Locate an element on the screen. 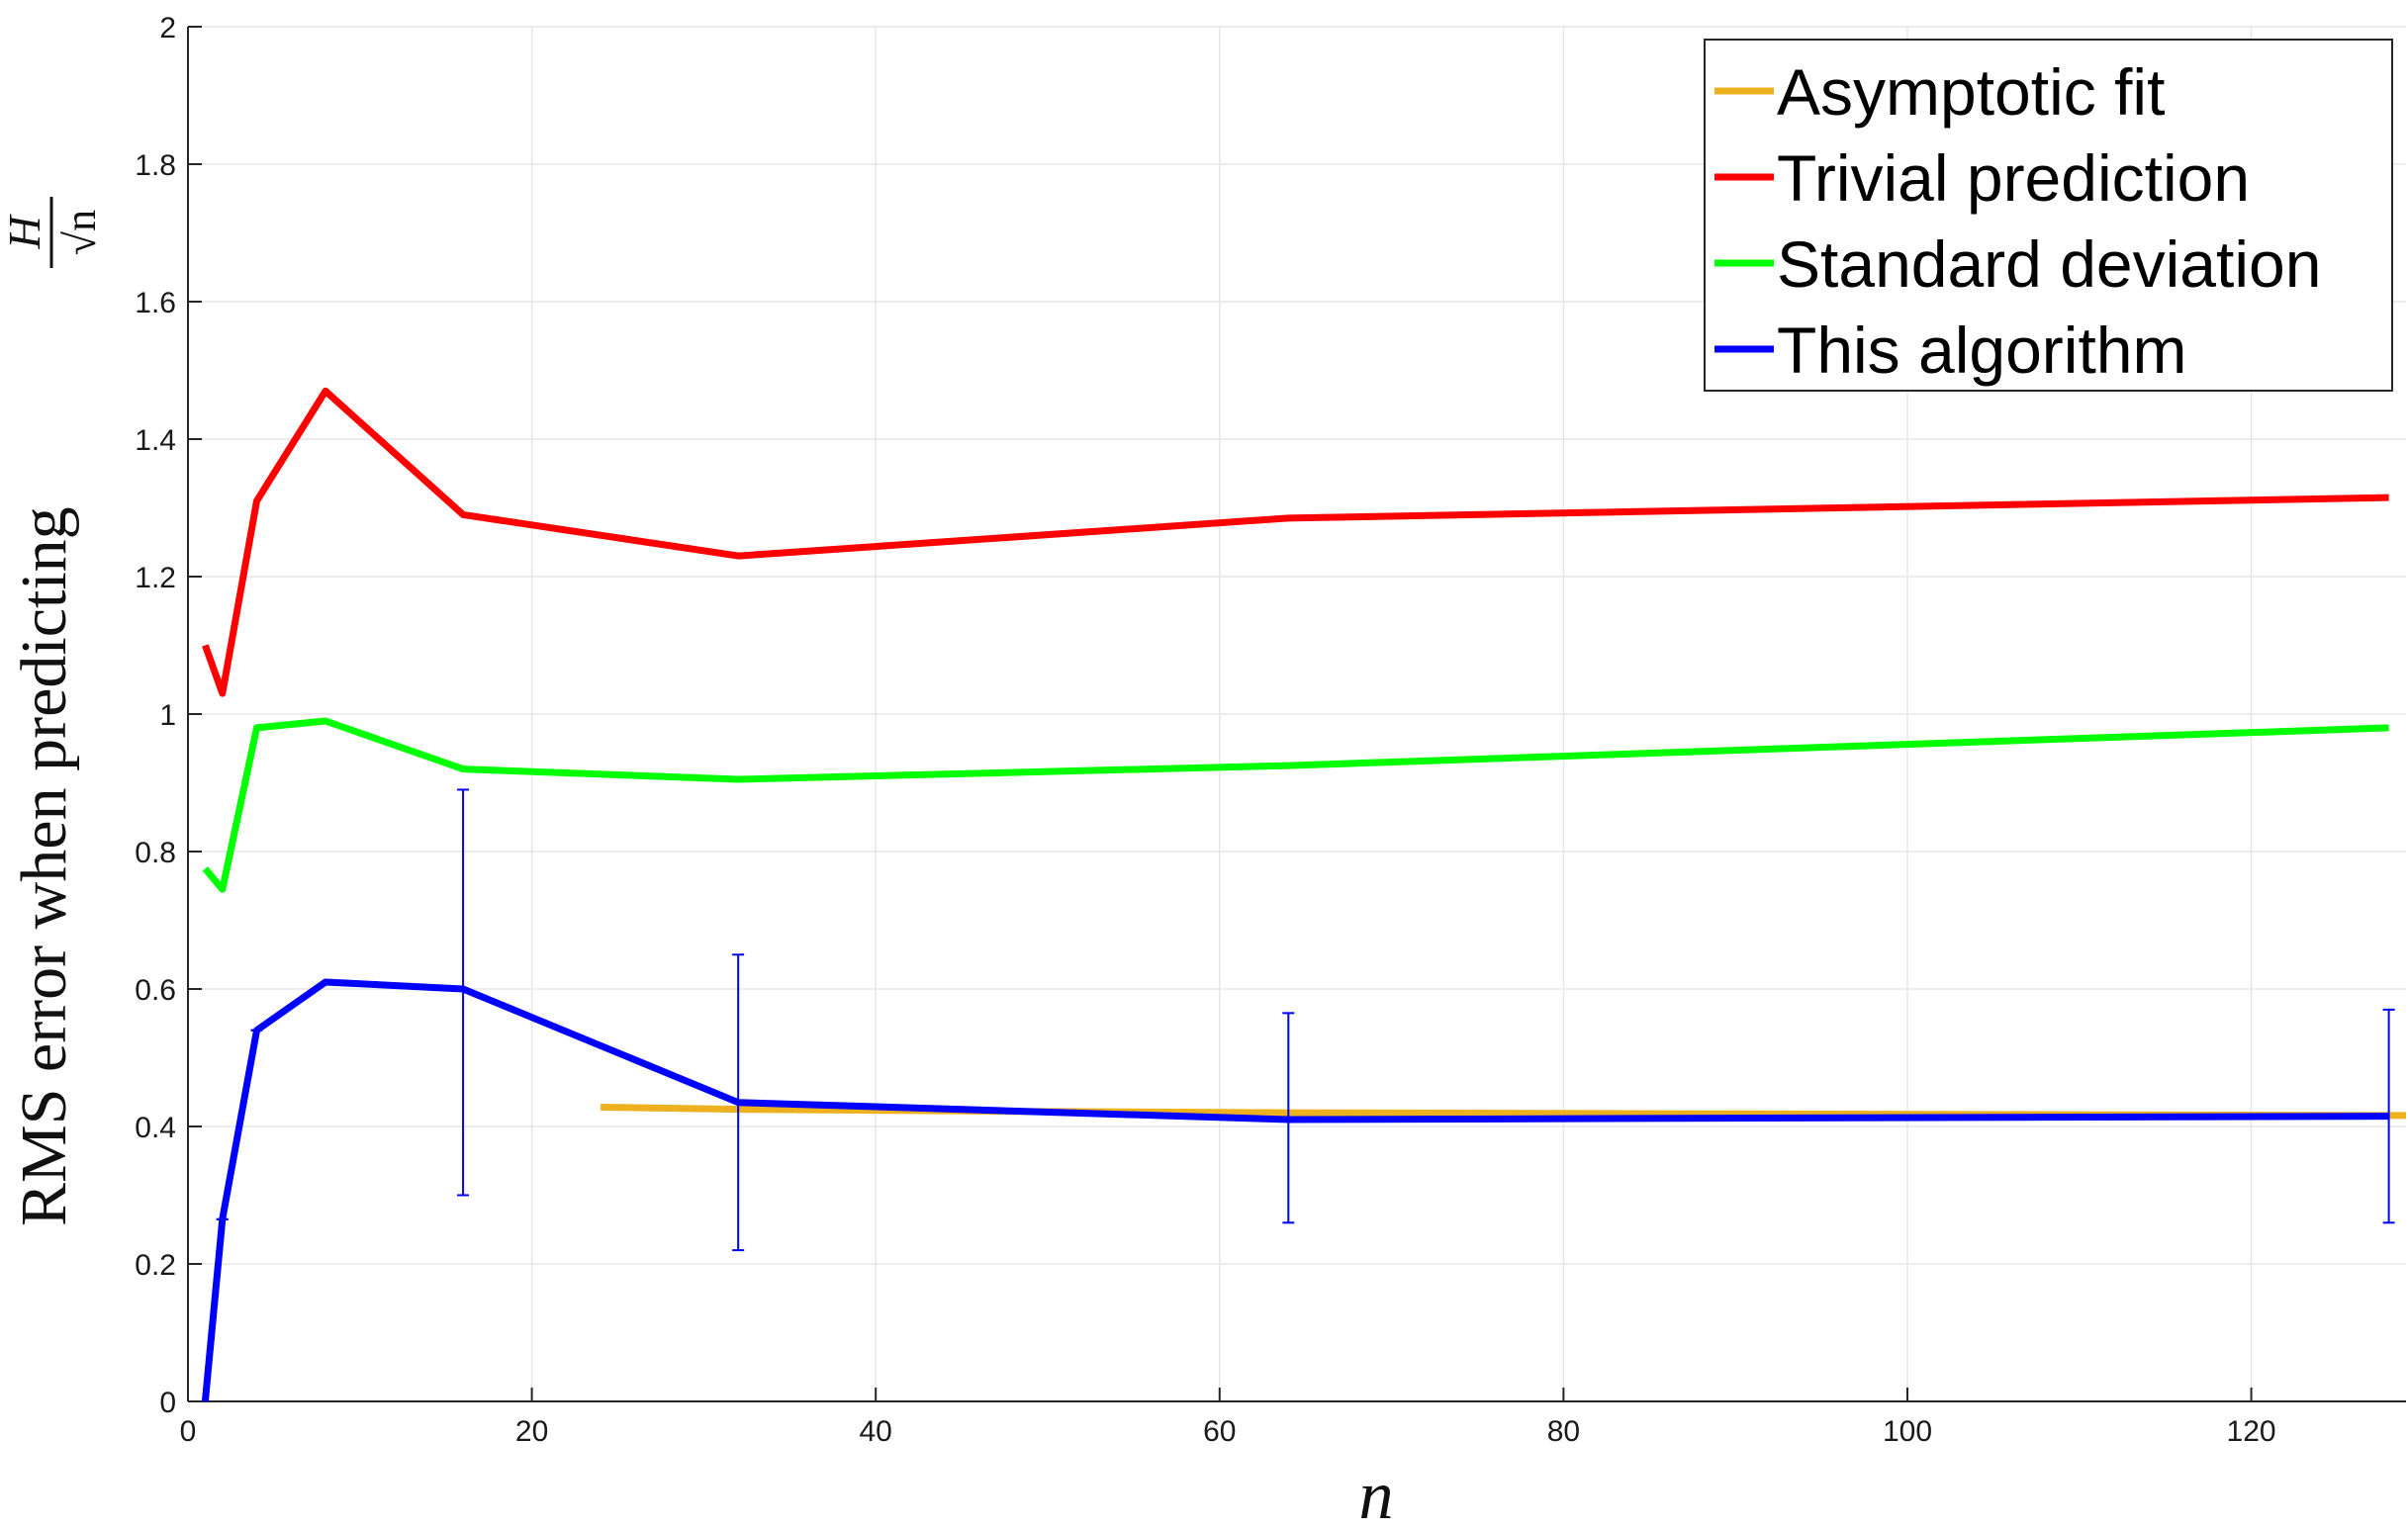  y-axis-label-group: RMS error when predicting H √n is located at coordinates (52, 712).